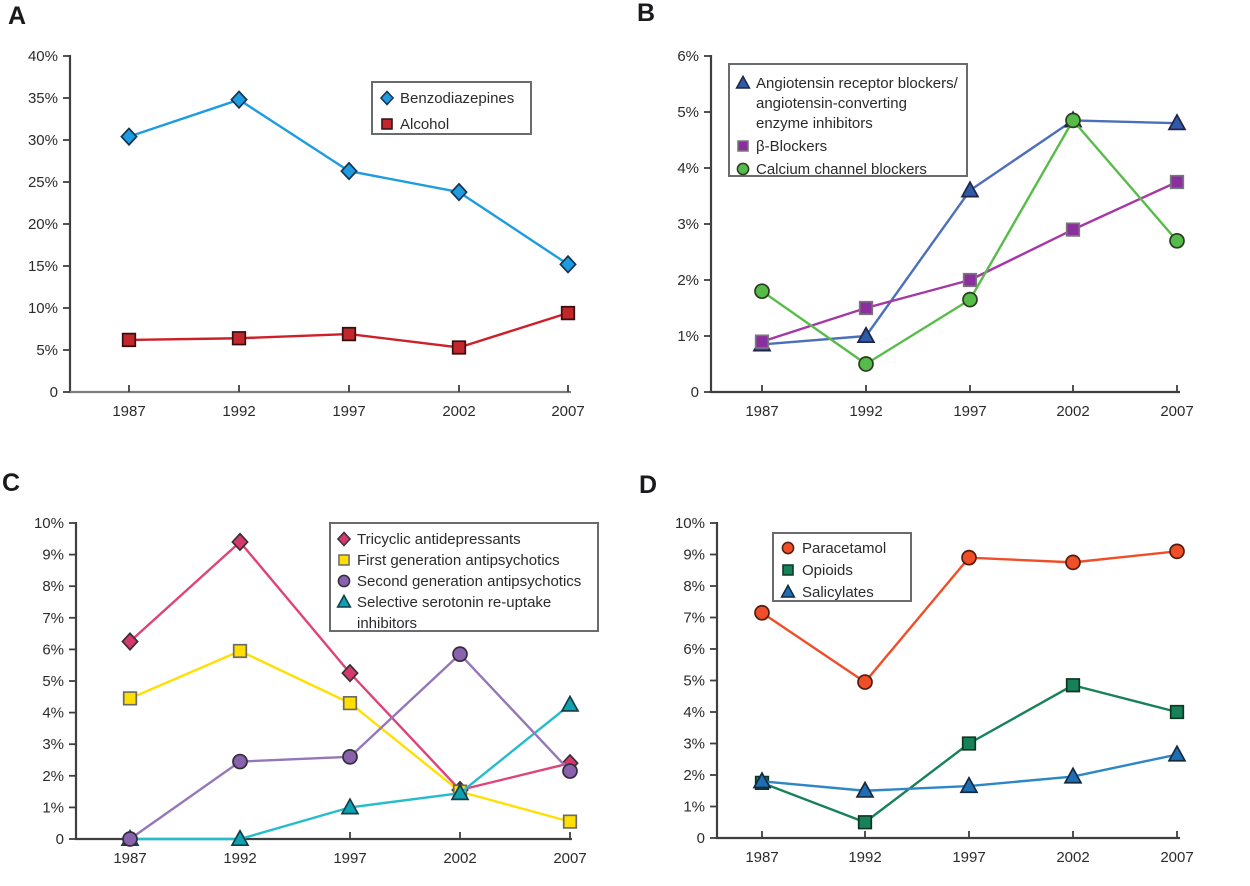  Describe the element at coordinates (53, 681) in the screenshot. I see `y-tick-label: 5%` at that location.